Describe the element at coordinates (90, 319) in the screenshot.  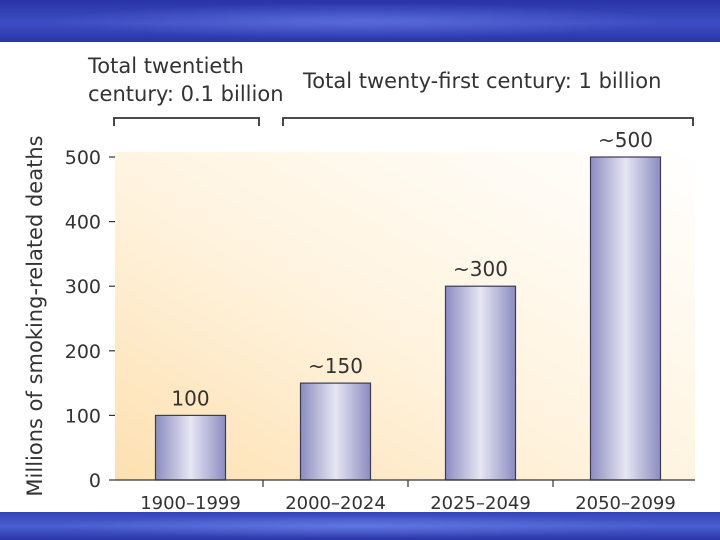
I see `y-axis: 0 100 200 300 400 500` at that location.